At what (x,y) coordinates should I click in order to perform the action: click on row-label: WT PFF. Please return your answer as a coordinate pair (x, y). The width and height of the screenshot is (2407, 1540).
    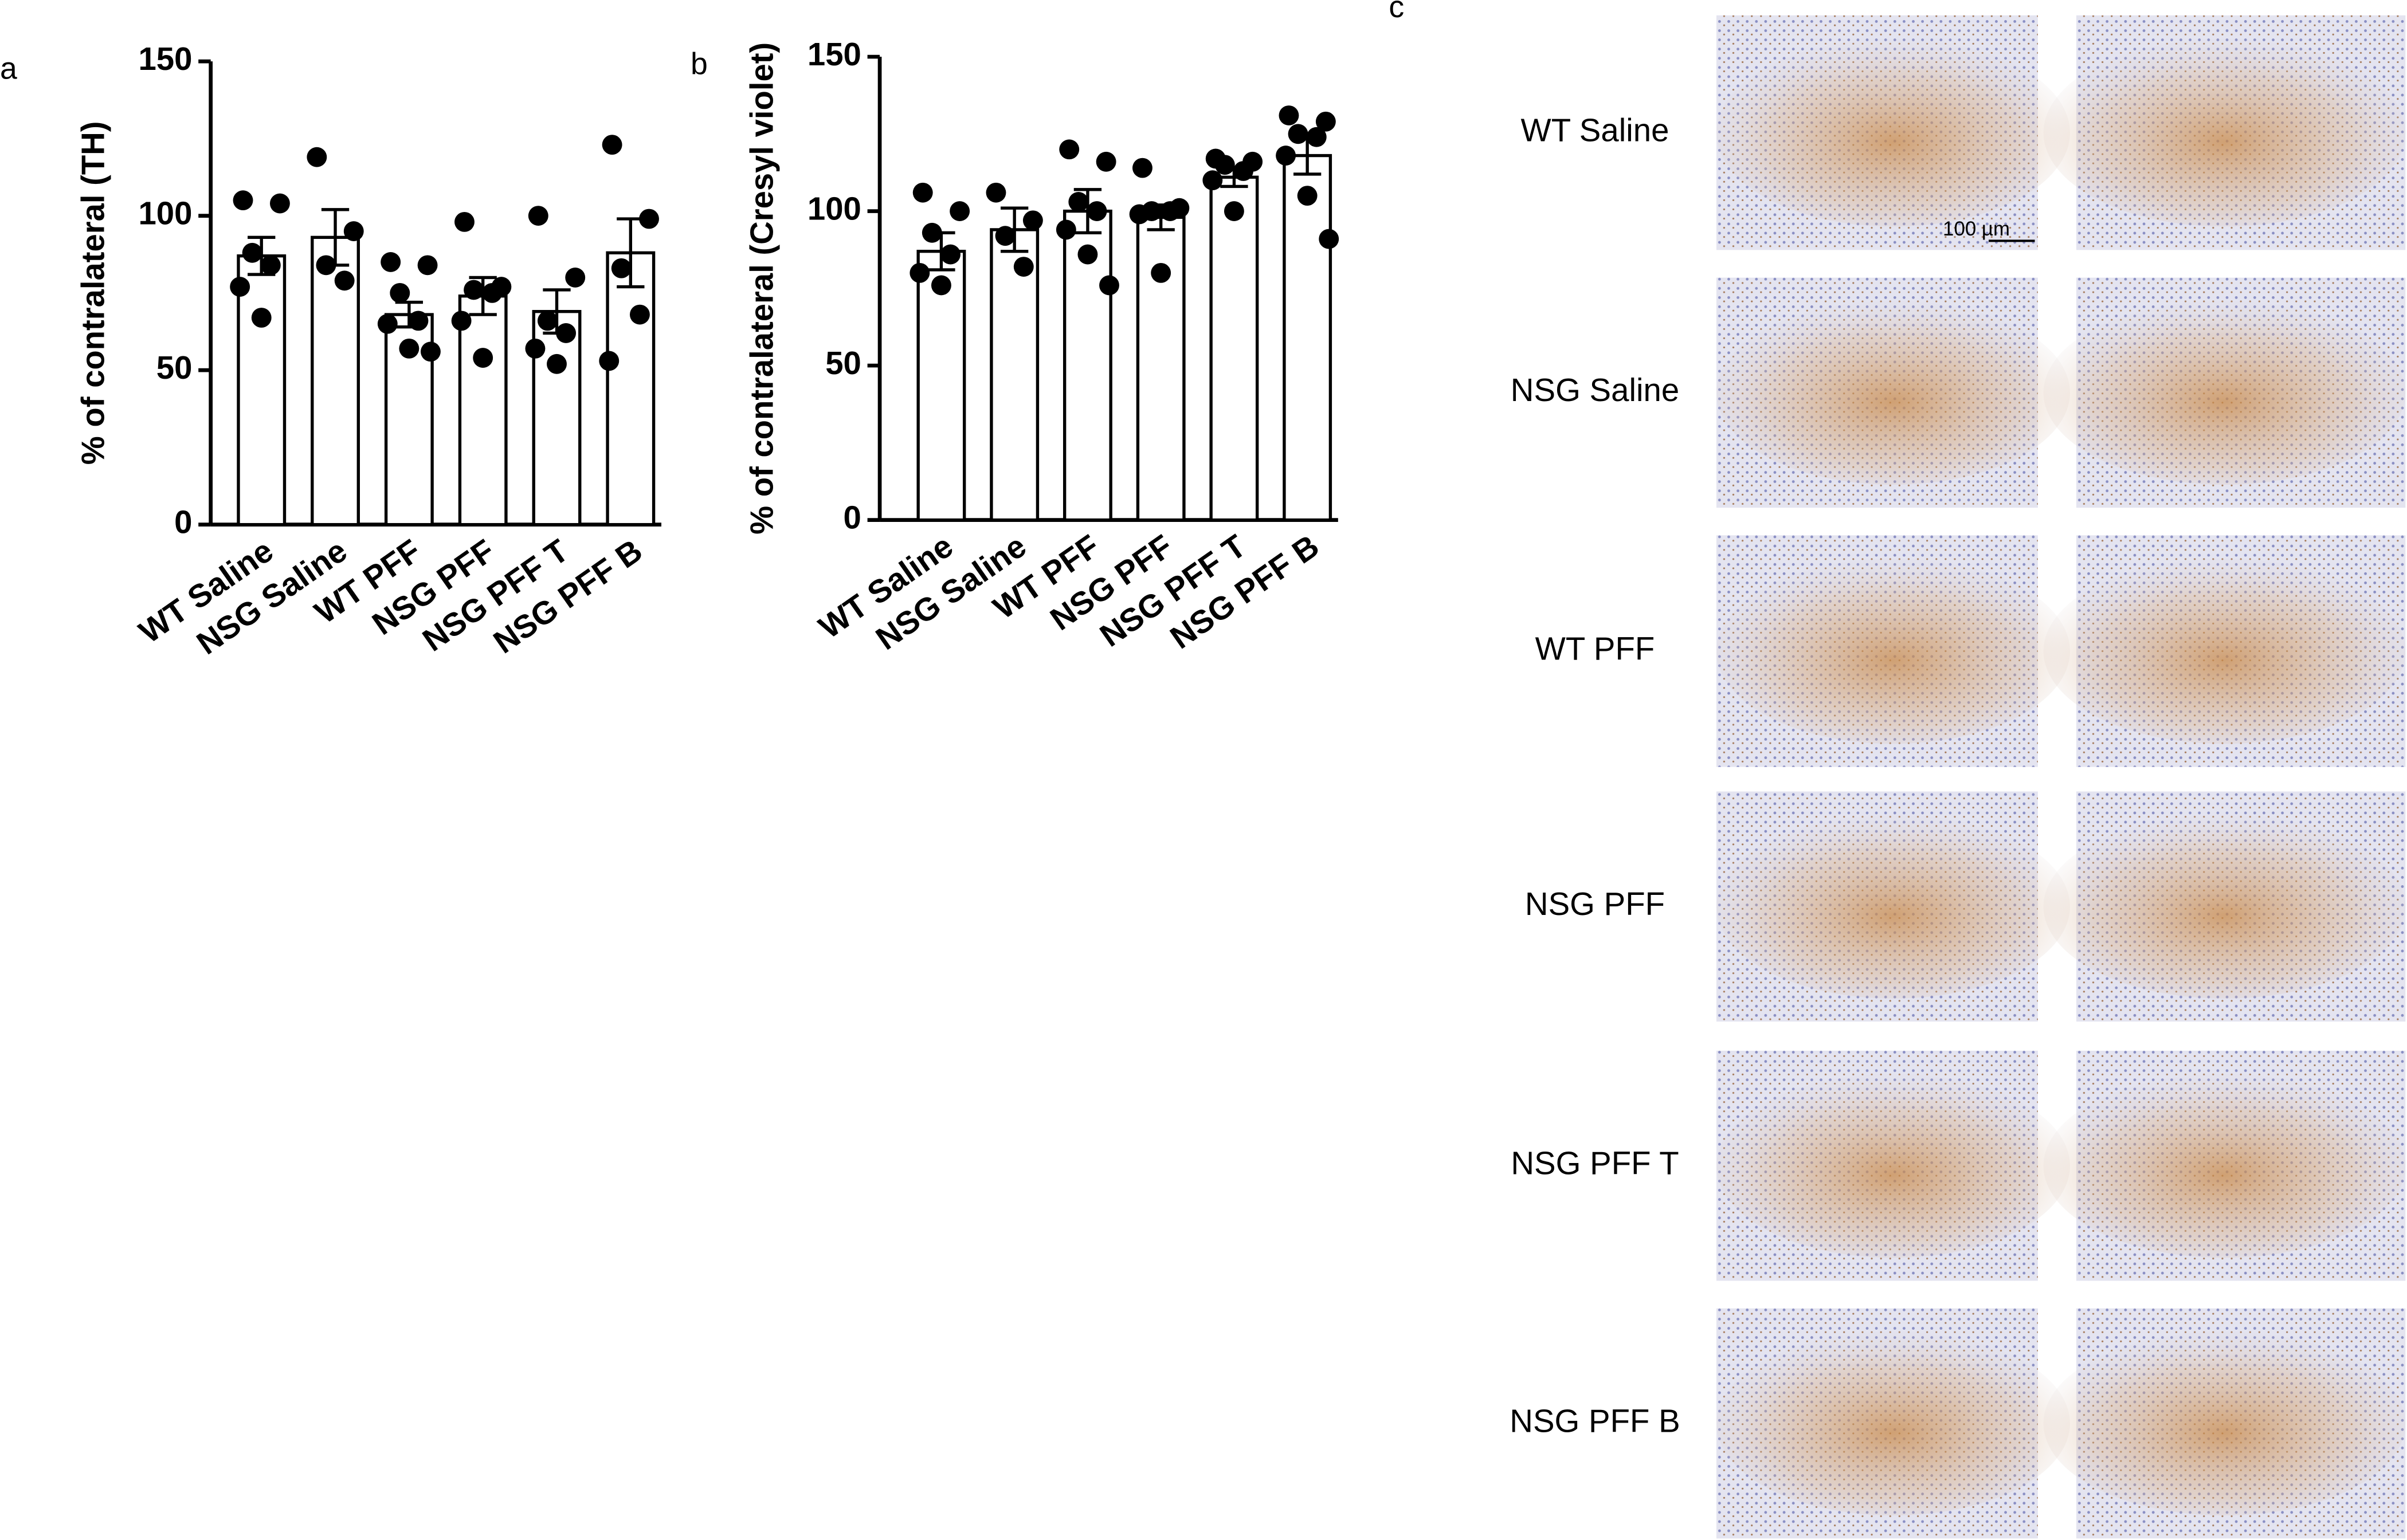
    Looking at the image, I should click on (1595, 648).